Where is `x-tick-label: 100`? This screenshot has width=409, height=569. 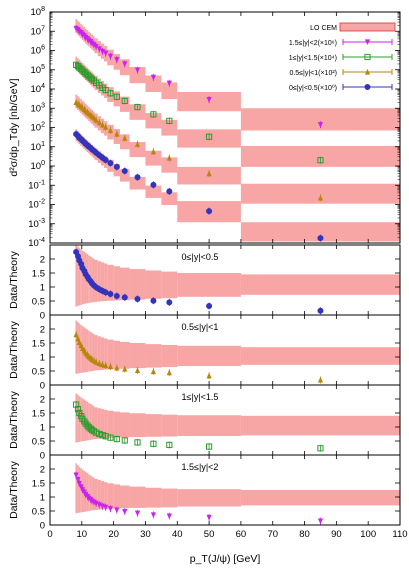
x-tick-label: 100 is located at coordinates (368, 534).